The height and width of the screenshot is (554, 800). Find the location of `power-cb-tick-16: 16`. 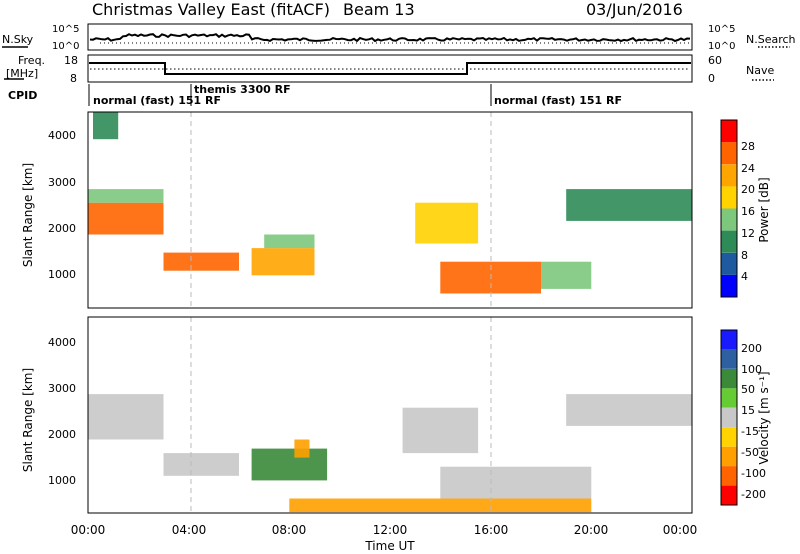

power-cb-tick-16: 16 is located at coordinates (748, 211).